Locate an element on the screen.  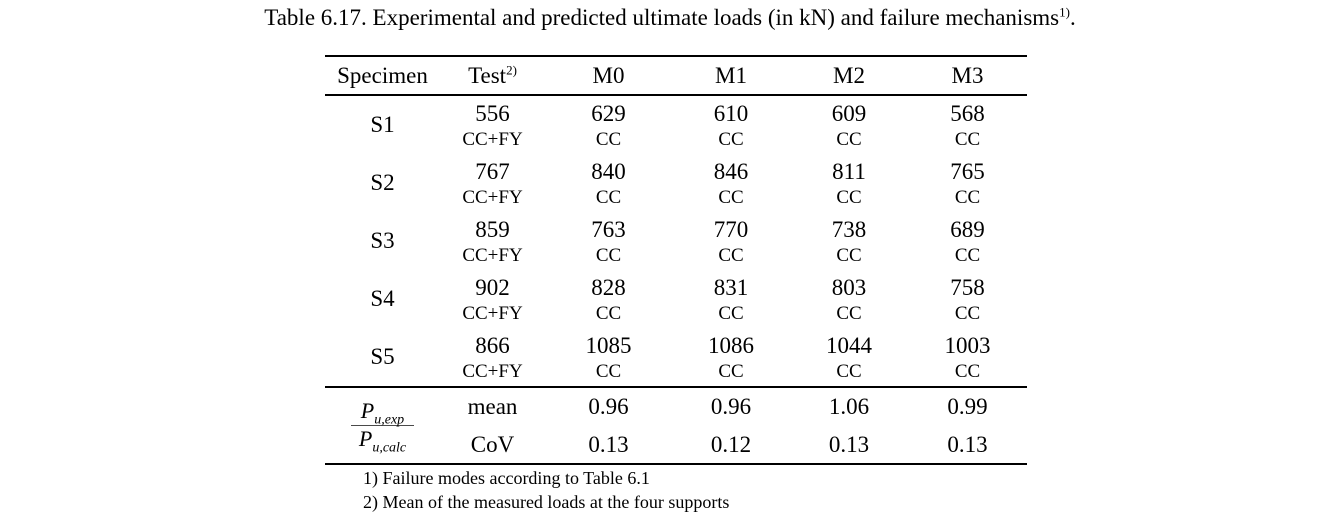
specimen-row-s4: S4 902 CC+FY 828 CC 831 CC 803 CC is located at coordinates (676, 299).